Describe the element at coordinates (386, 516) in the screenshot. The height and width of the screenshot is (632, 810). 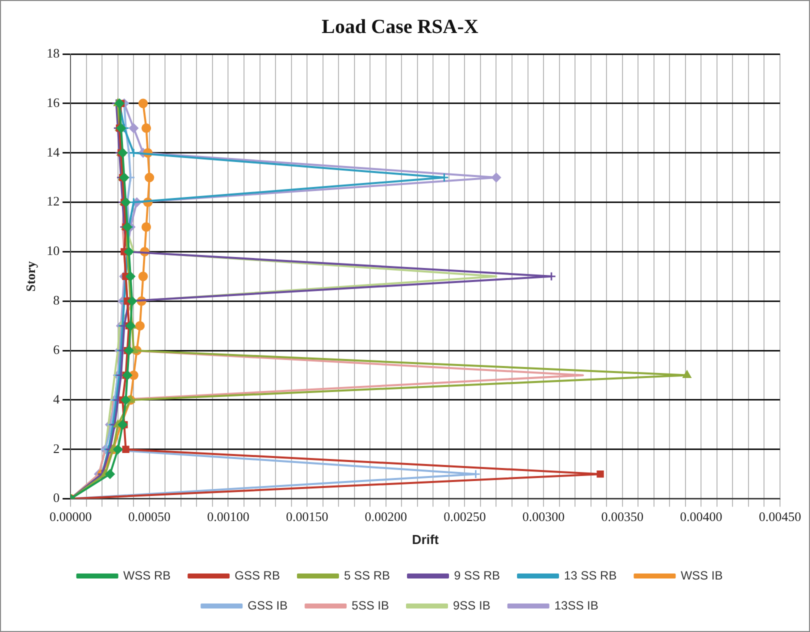
I see `x-tick-label: 0.00200` at that location.